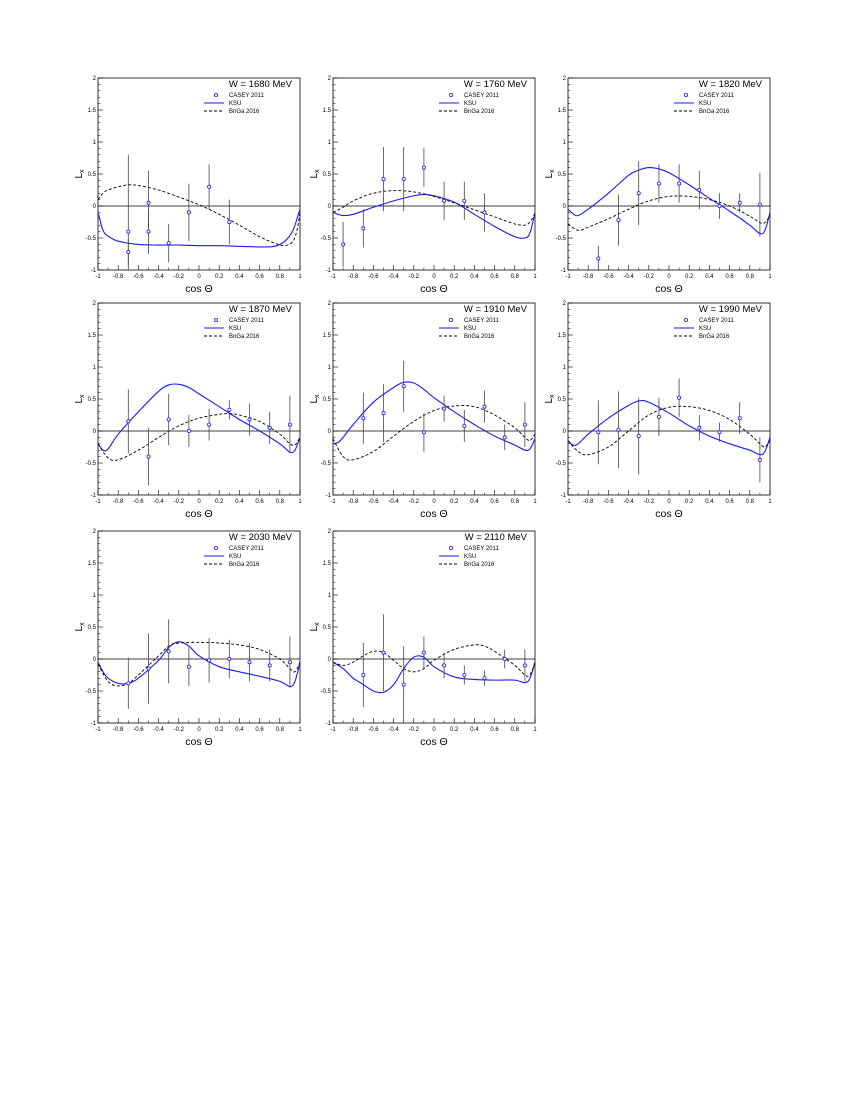  What do you see at coordinates (714, 337) in the screenshot?
I see `legend-label: BnGa 2016` at bounding box center [714, 337].